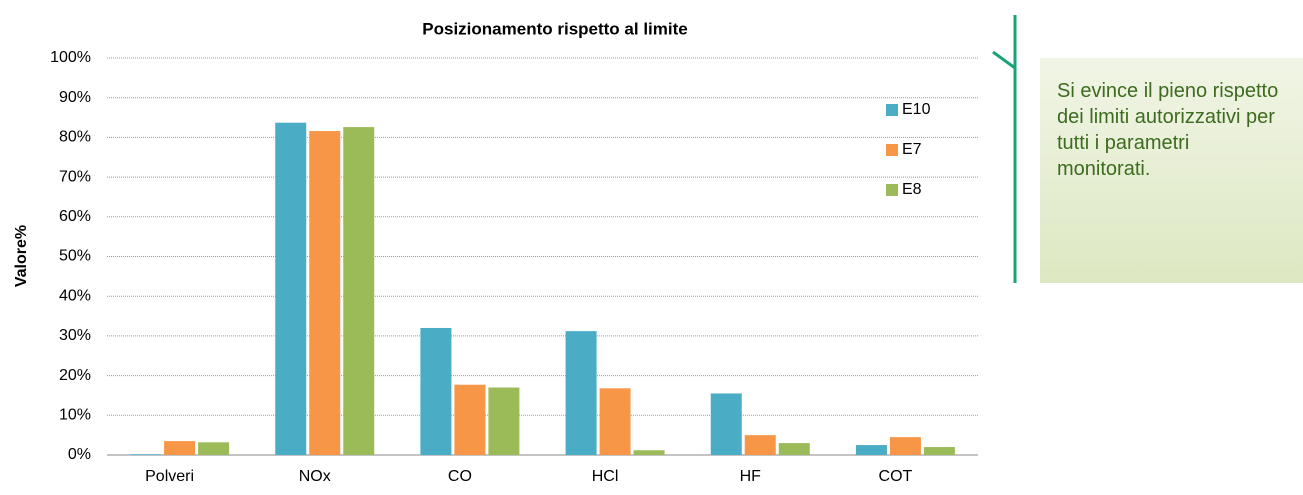 This screenshot has height=495, width=1303. I want to click on legend-label: E7, so click(912, 149).